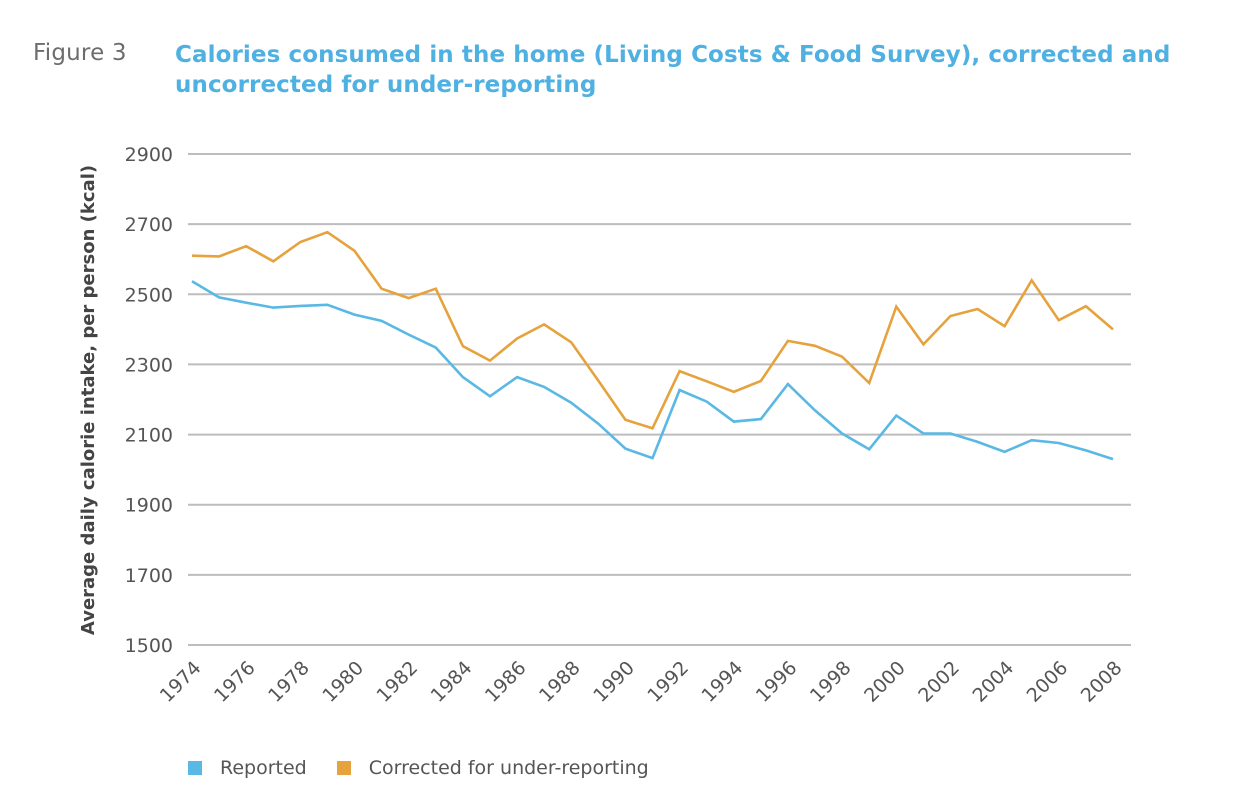 Image resolution: width=1240 pixels, height=805 pixels. Describe the element at coordinates (149, 295) in the screenshot. I see `y-tick-label-2500: 2500` at that location.